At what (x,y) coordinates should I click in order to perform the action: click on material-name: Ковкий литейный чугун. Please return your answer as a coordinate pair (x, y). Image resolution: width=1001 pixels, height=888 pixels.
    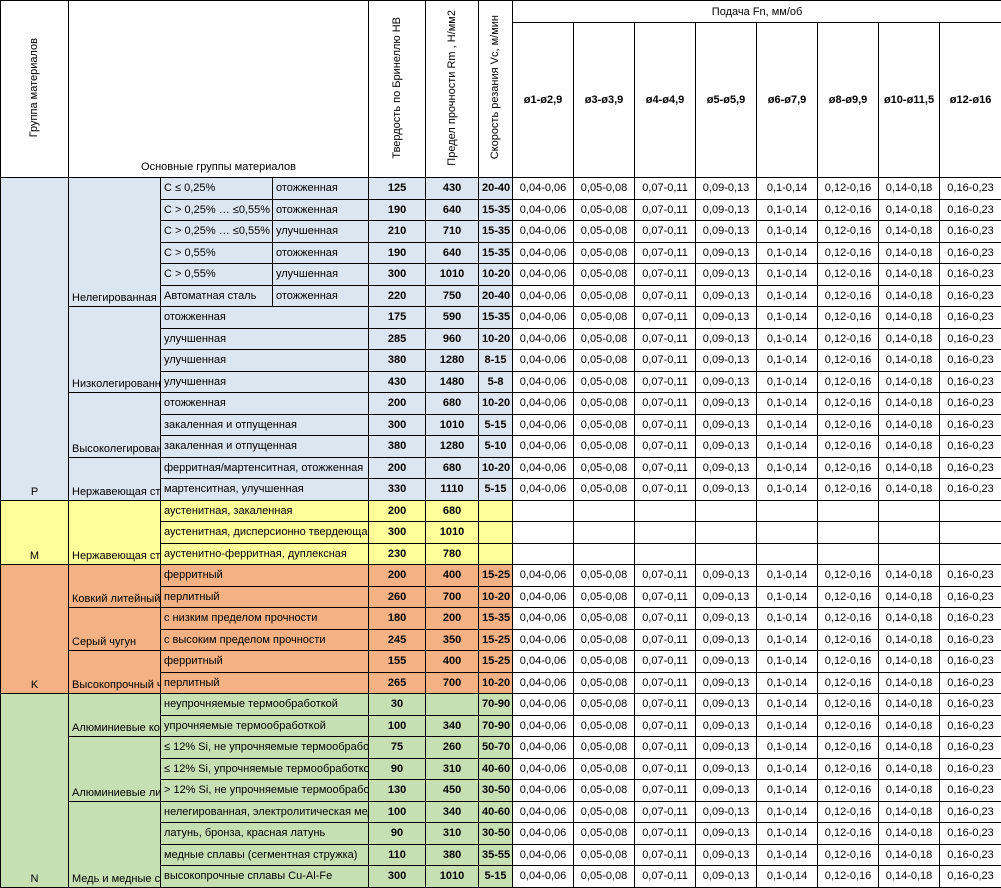
    Looking at the image, I should click on (115, 586).